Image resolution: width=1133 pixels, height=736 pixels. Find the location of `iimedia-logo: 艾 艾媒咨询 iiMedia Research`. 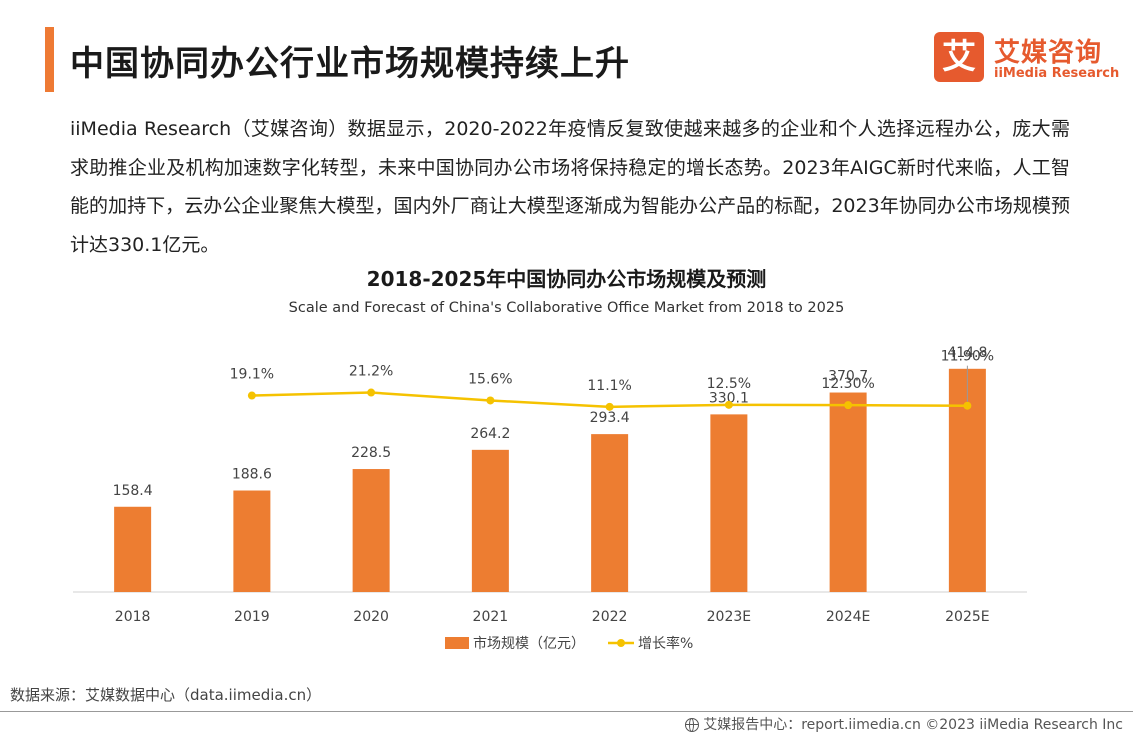

iimedia-logo: 艾 艾媒咨询 iiMedia Research is located at coordinates (1025, 58).